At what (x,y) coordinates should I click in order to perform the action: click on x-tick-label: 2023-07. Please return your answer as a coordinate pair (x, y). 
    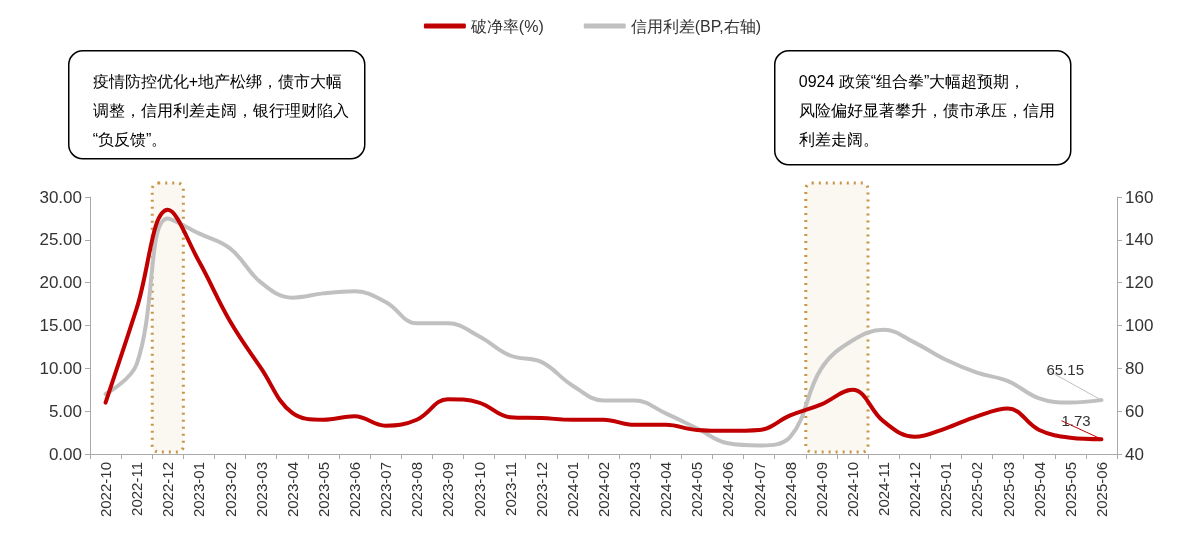
    Looking at the image, I should click on (386, 490).